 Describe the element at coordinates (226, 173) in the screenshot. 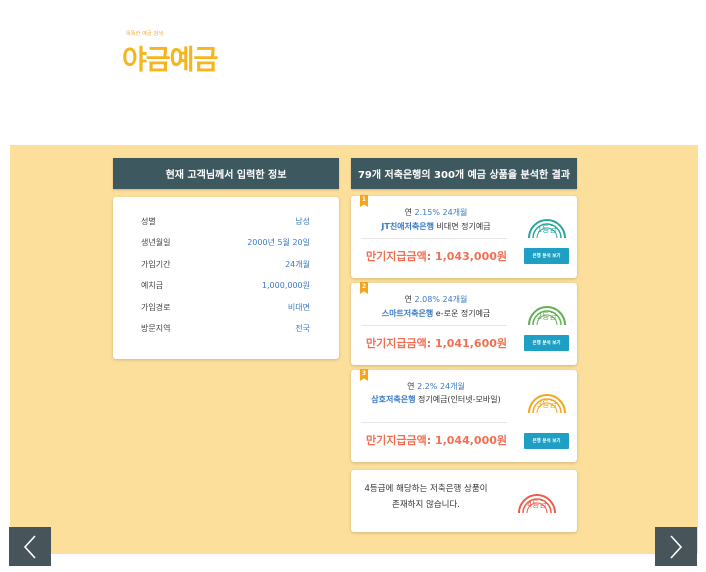

I see `input-info-title: 현재 고객님께서 입력한 정보` at that location.